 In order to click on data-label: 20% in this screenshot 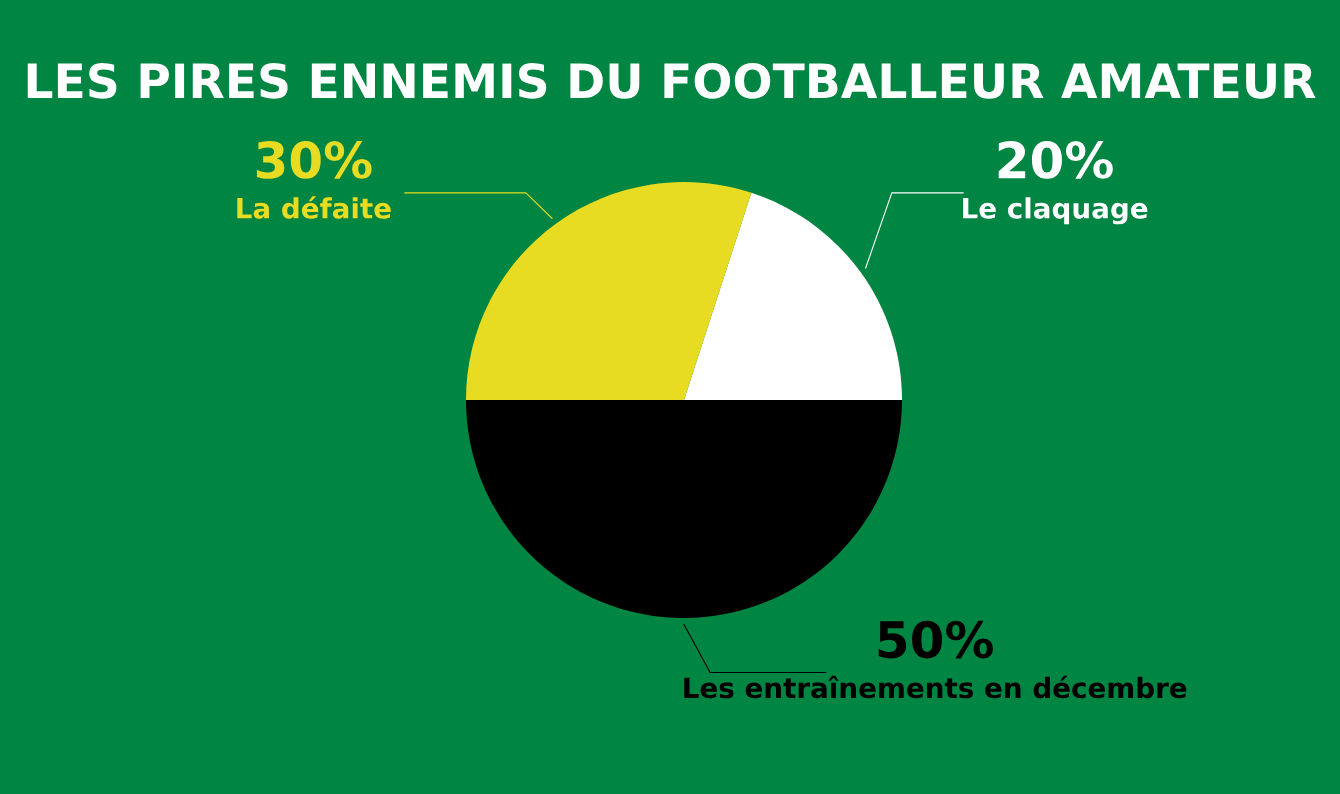, I will do `click(1055, 160)`.